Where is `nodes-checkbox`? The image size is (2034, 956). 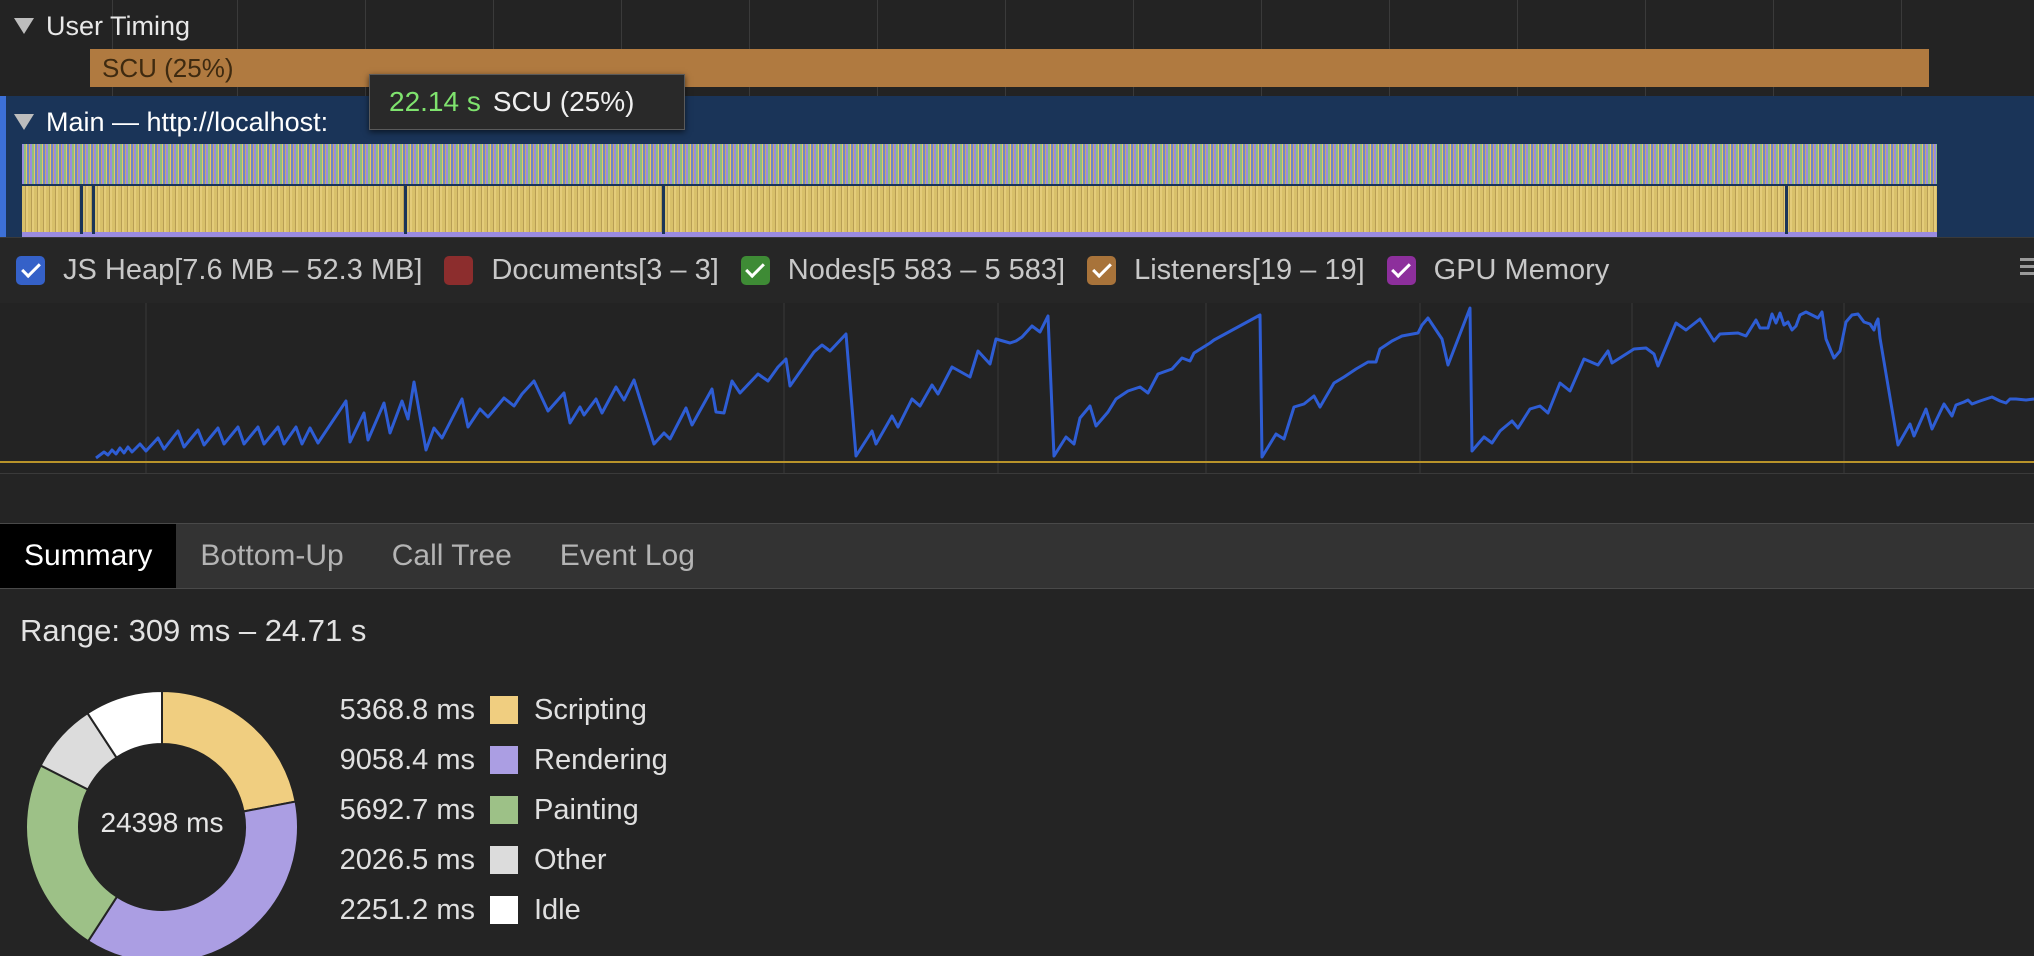
nodes-checkbox is located at coordinates (755, 270).